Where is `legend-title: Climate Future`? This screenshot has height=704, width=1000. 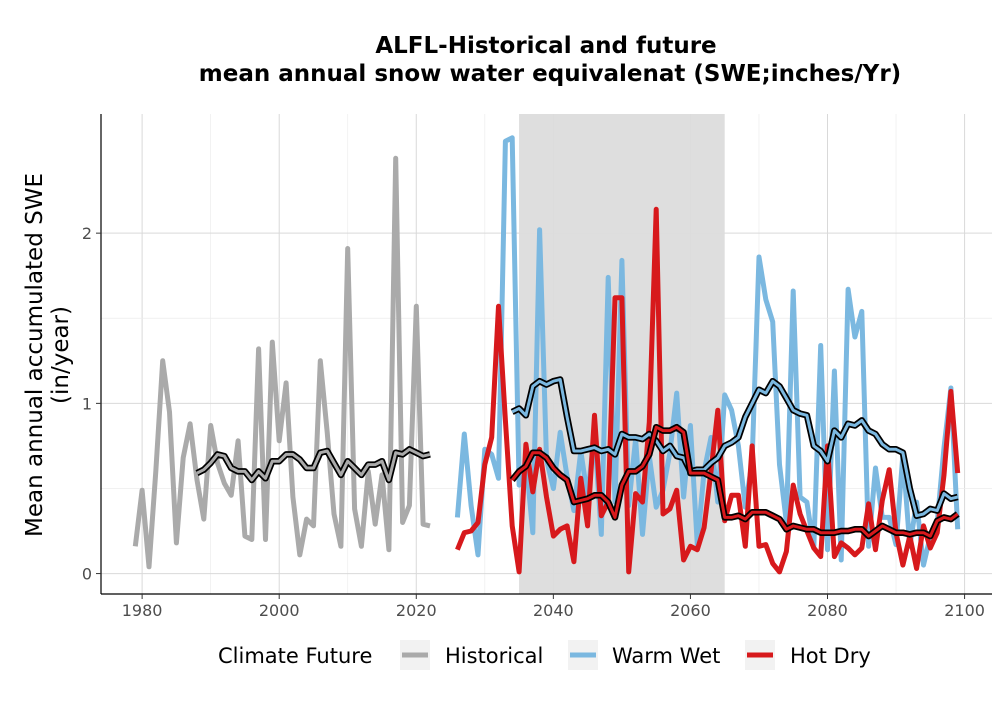 legend-title: Climate Future is located at coordinates (295, 656).